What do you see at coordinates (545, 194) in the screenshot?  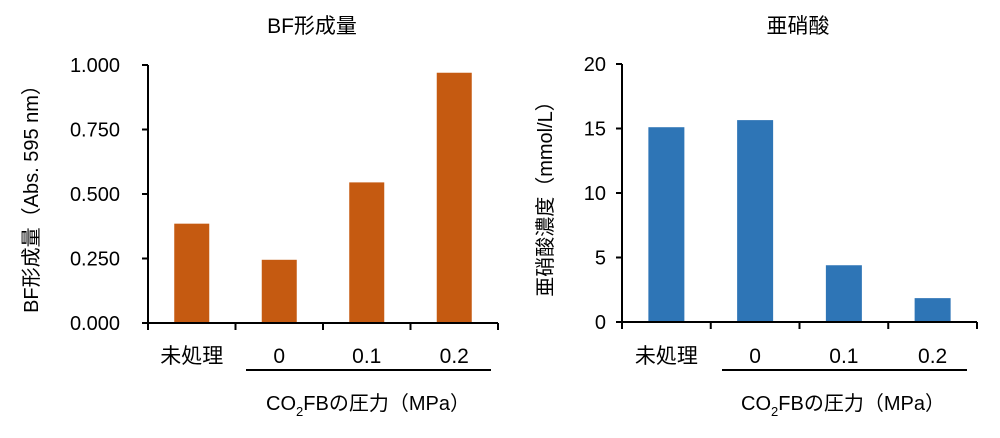 I see `y-axis-label: 亜硝酸濃度（mmol/L）` at bounding box center [545, 194].